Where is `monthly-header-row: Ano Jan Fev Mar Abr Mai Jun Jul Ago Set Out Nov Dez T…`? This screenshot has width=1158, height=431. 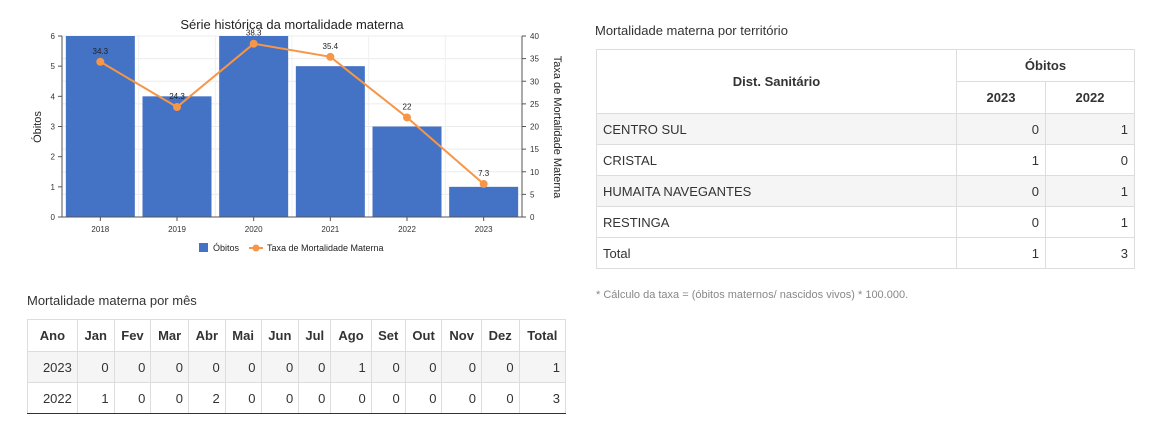 monthly-header-row: Ano Jan Fev Mar Abr Mai Jun Jul Ago Set Out Nov Dez T… is located at coordinates (297, 335).